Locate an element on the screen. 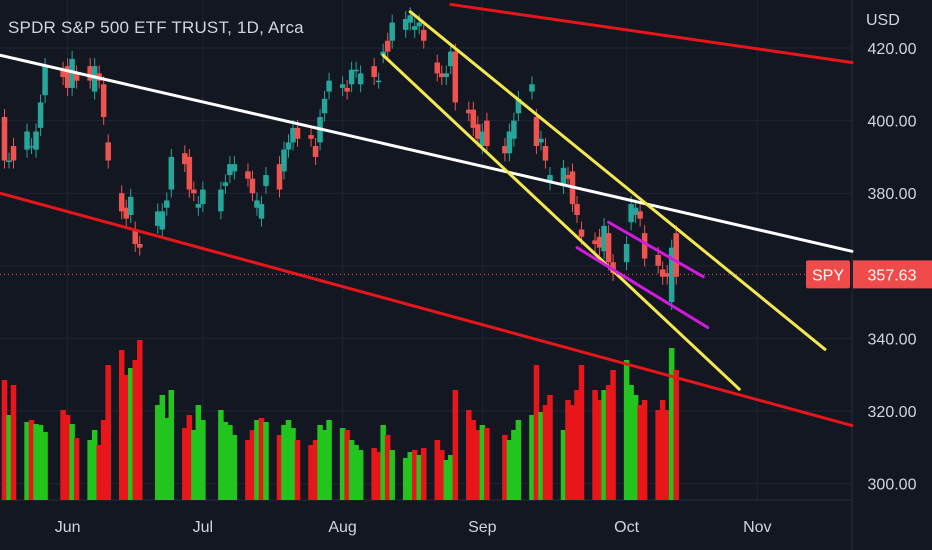  y-tick-label: 400.00 is located at coordinates (892, 122).